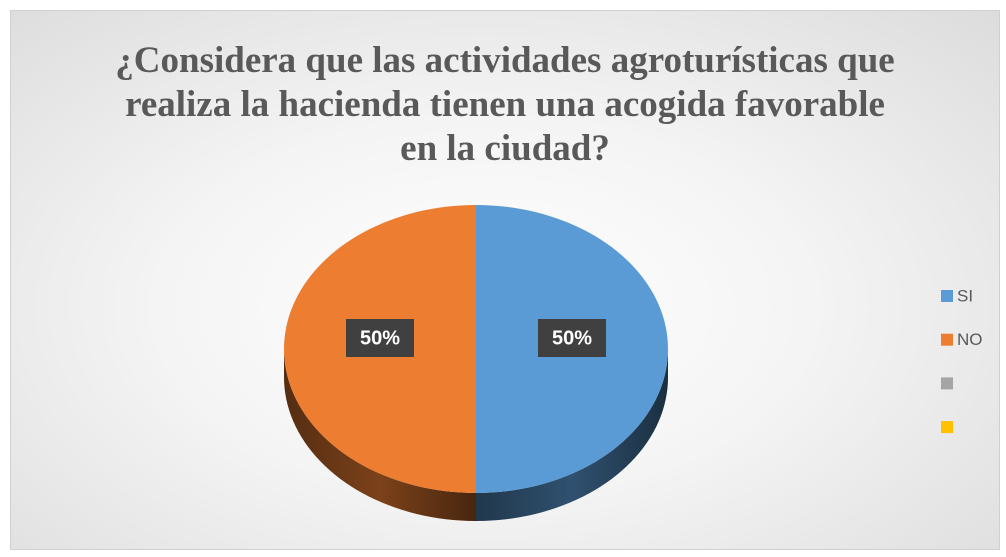 The width and height of the screenshot is (1006, 557). What do you see at coordinates (965, 295) in the screenshot?
I see `legend-label: SI` at bounding box center [965, 295].